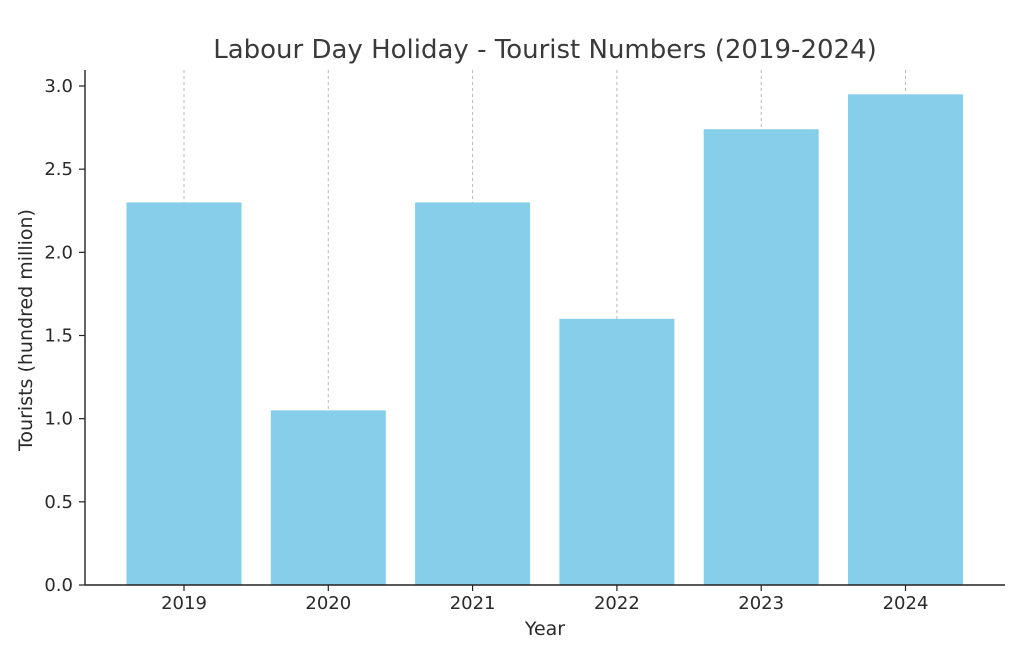  What do you see at coordinates (328, 497) in the screenshot?
I see `bar-2020` at bounding box center [328, 497].